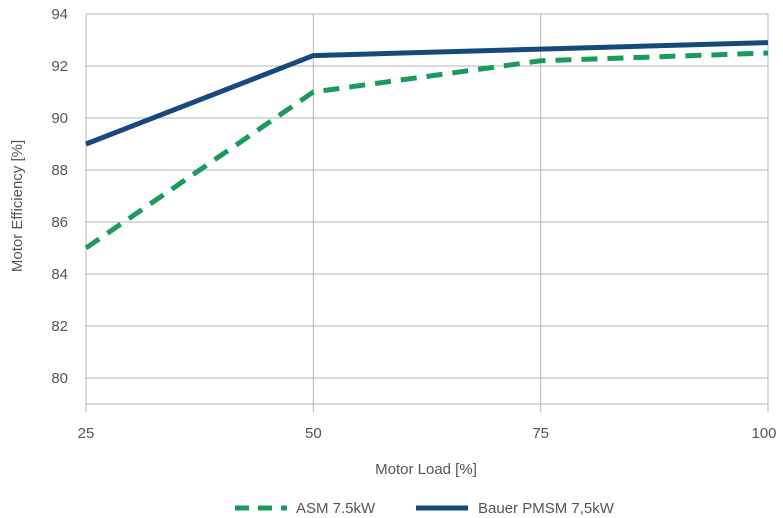  I want to click on y-tick-label: 86, so click(59, 222).